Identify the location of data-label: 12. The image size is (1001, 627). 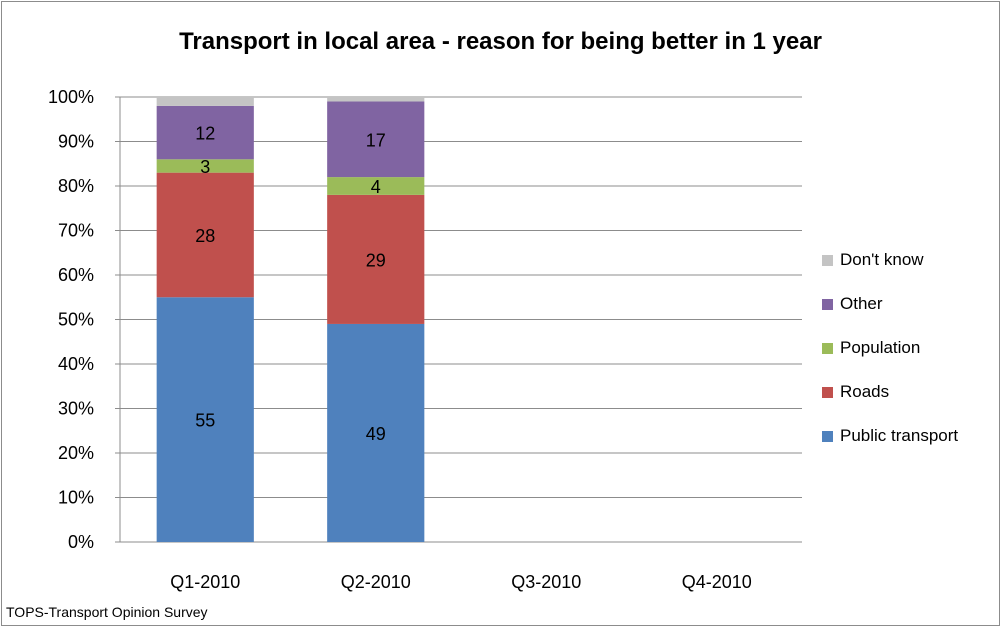
(205, 134).